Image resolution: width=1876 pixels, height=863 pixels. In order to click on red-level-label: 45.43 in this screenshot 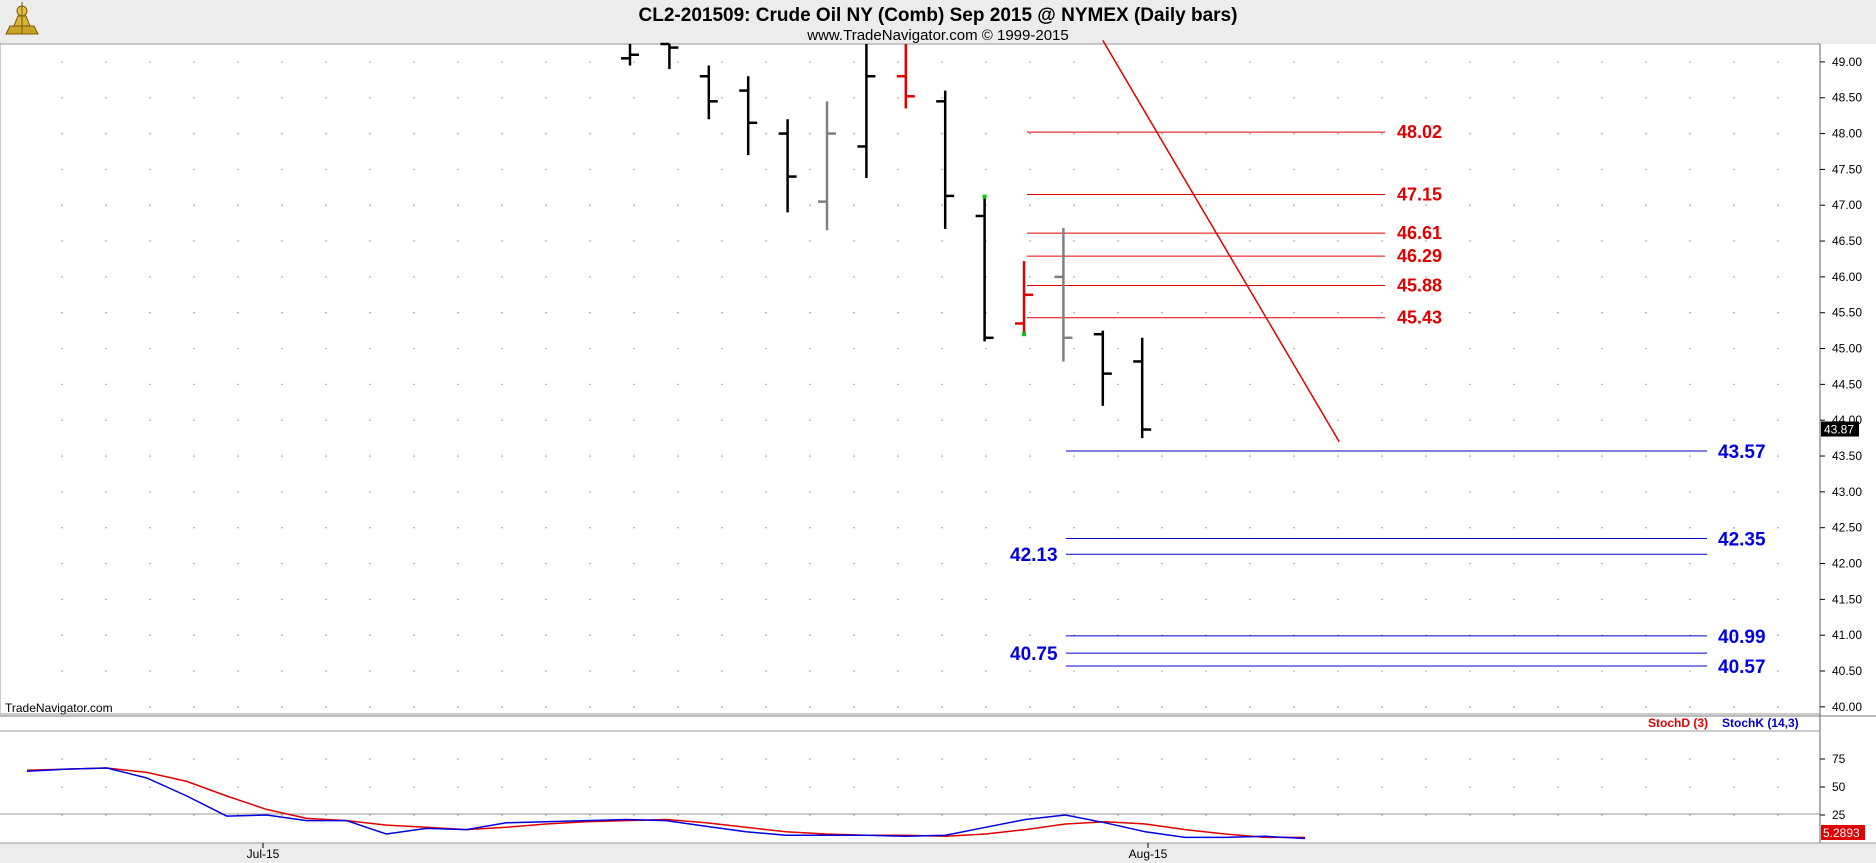, I will do `click(1419, 318)`.